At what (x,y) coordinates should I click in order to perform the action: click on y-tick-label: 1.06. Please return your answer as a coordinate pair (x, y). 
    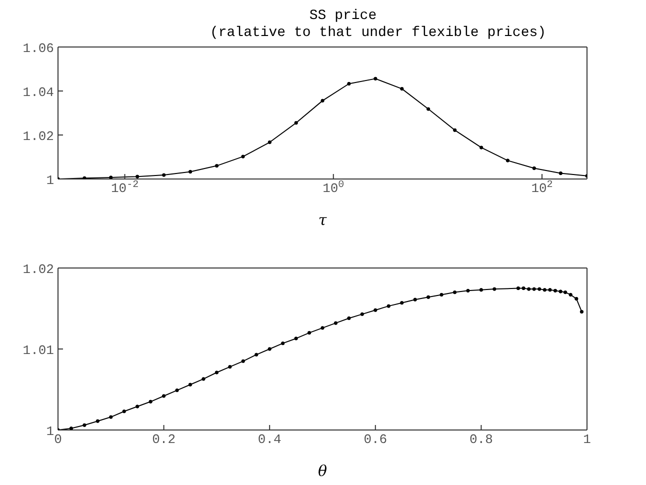
    Looking at the image, I should click on (38, 48).